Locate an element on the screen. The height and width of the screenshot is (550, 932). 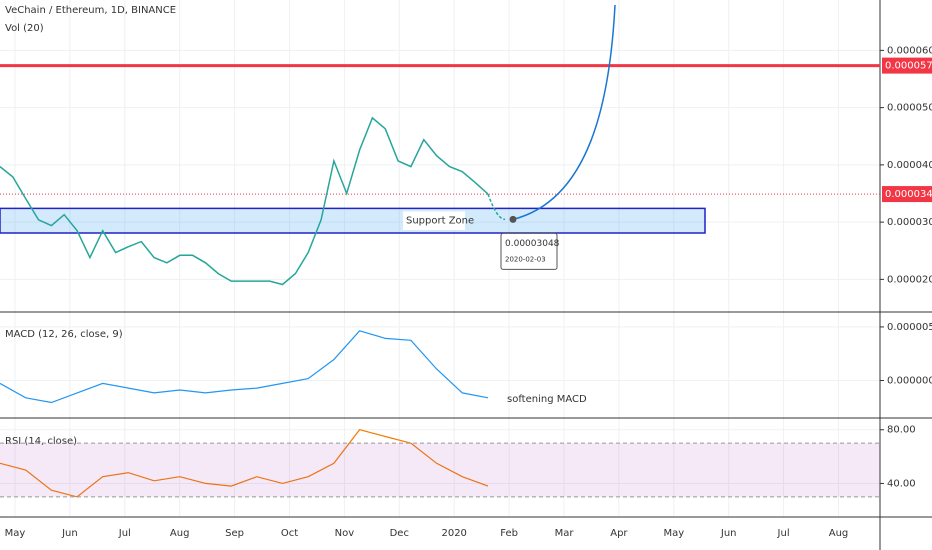
y-tick-label: 0.00006000 is located at coordinates (909, 50).